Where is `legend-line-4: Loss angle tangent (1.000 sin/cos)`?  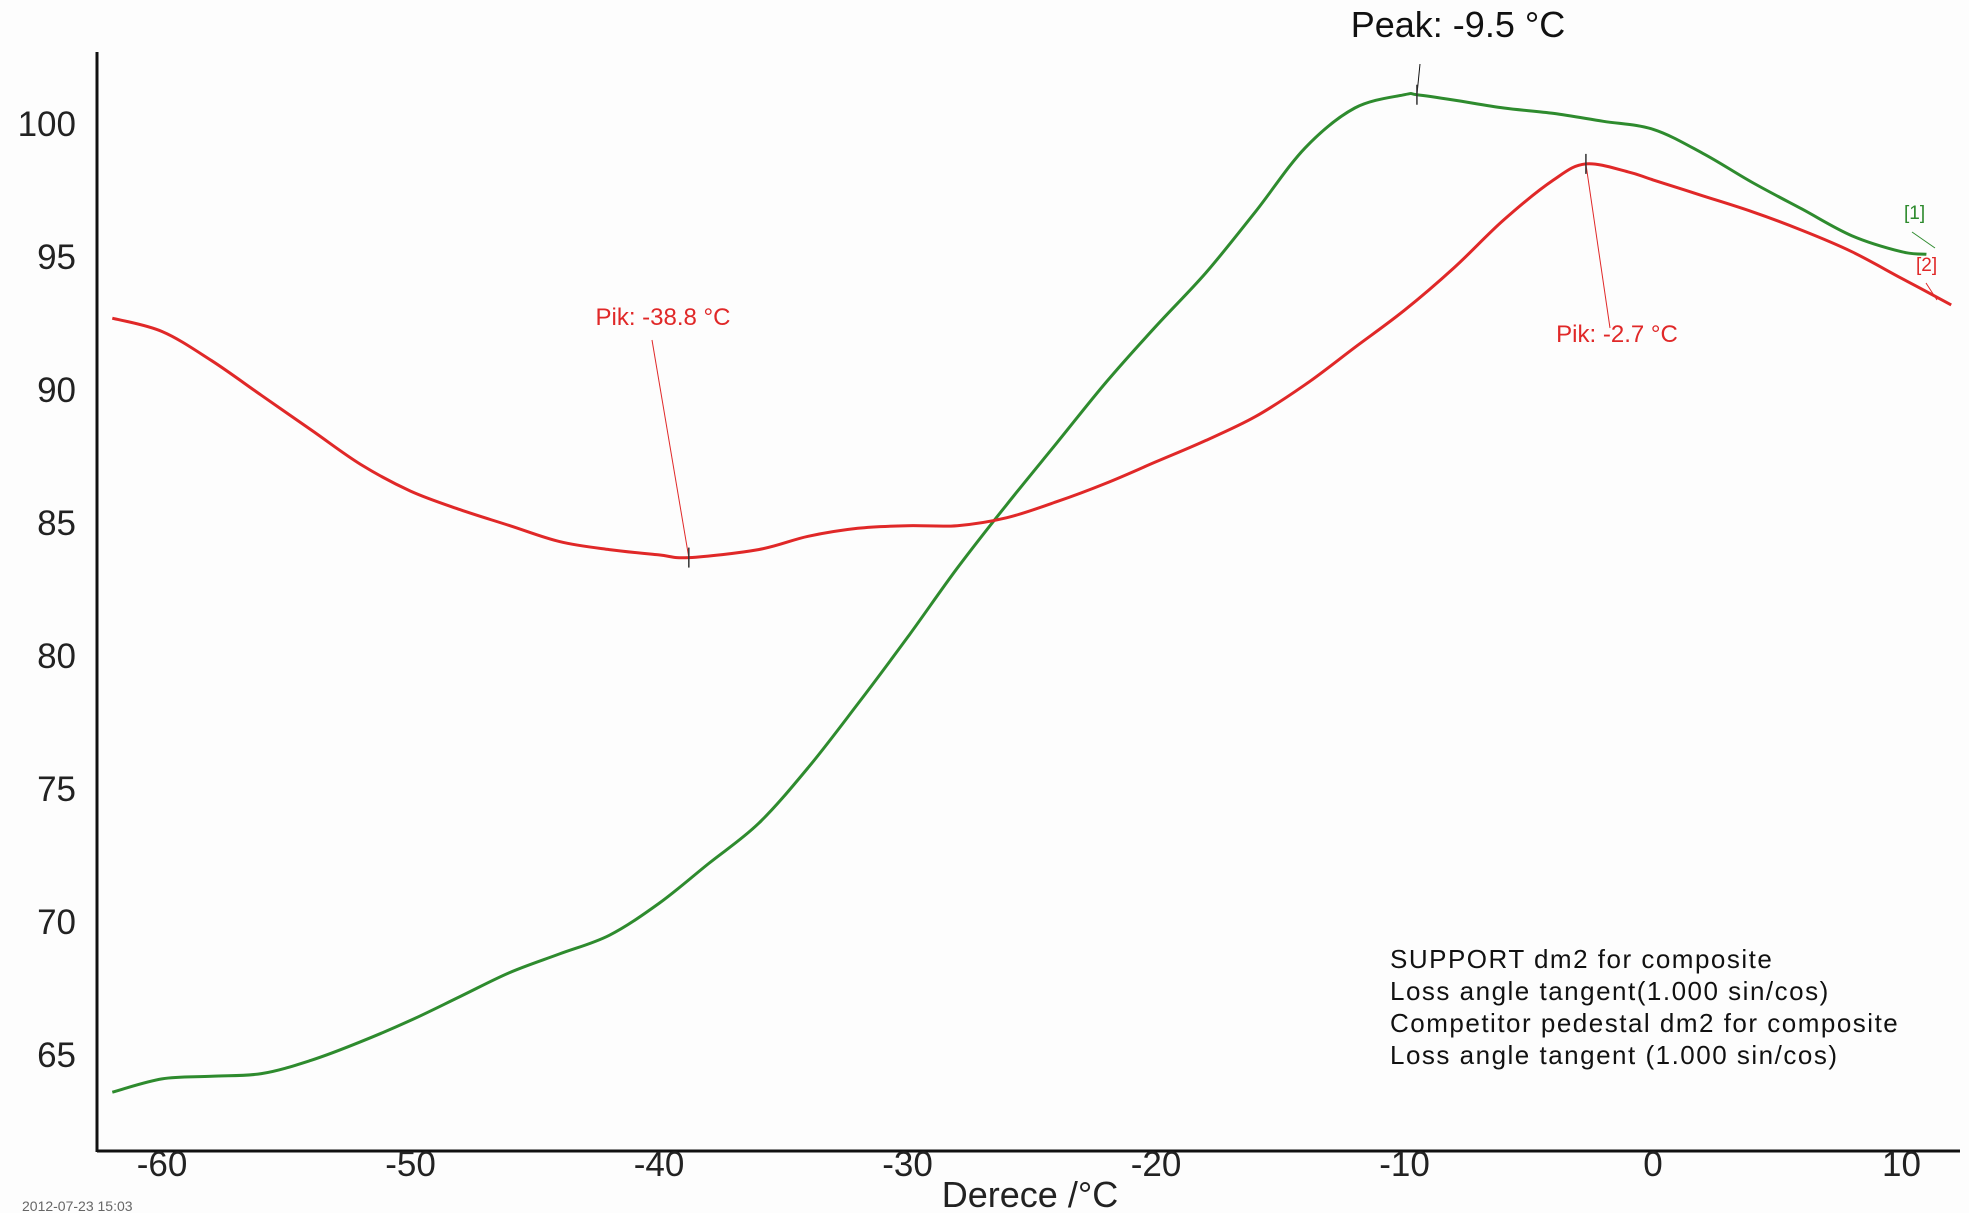 legend-line-4: Loss angle tangent (1.000 sin/cos) is located at coordinates (1614, 1055).